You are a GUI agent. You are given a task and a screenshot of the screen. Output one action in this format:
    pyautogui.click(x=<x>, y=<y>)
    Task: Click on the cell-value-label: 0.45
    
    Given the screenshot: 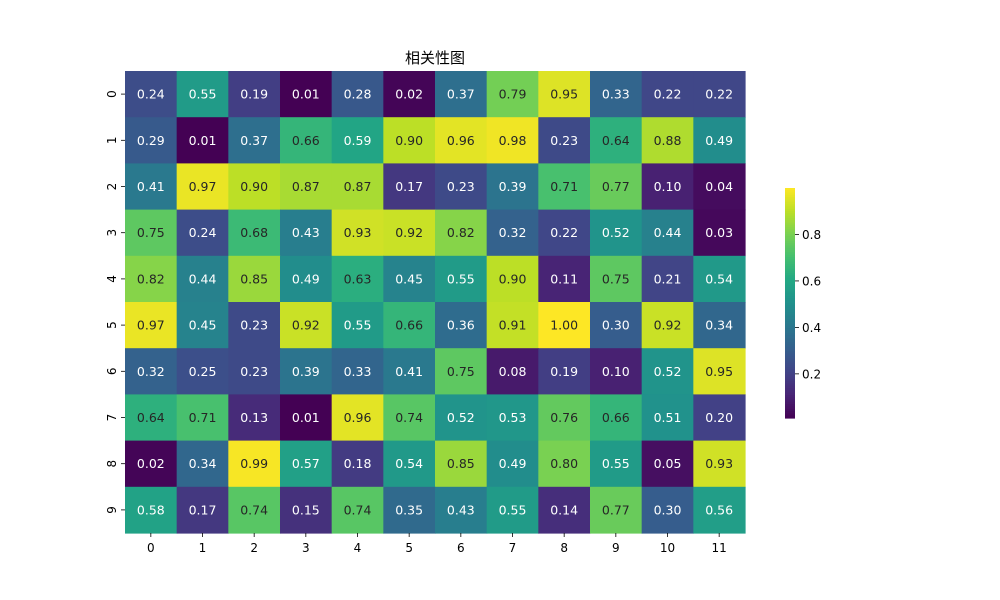 What is the action you would take?
    pyautogui.click(x=409, y=278)
    